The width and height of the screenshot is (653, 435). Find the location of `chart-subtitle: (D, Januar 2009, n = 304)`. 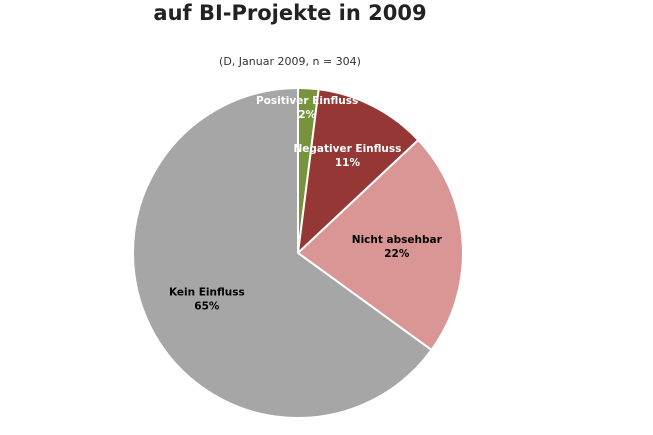

chart-subtitle: (D, Januar 2009, n = 304) is located at coordinates (290, 61).